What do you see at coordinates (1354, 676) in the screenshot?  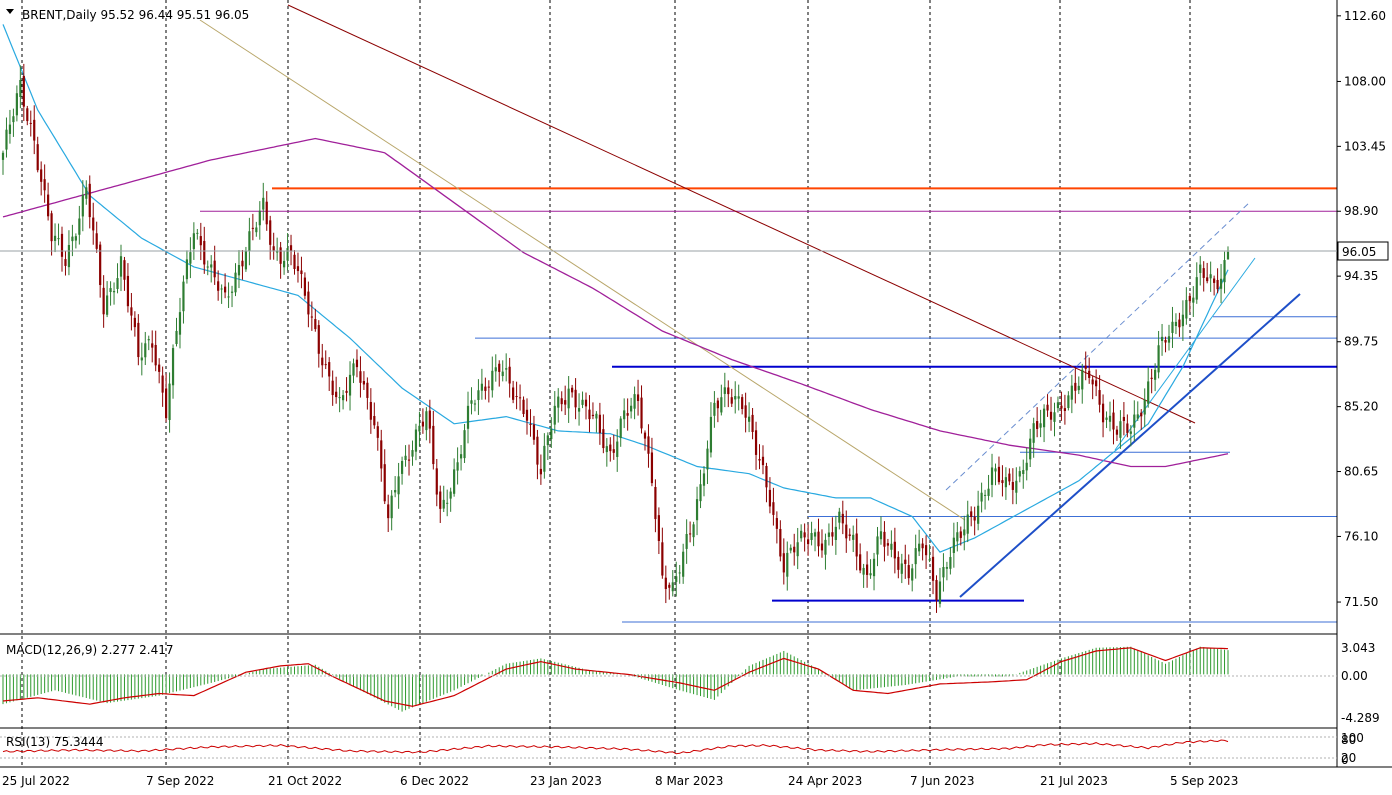 I see `macd-tick-zero: 0.00` at bounding box center [1354, 676].